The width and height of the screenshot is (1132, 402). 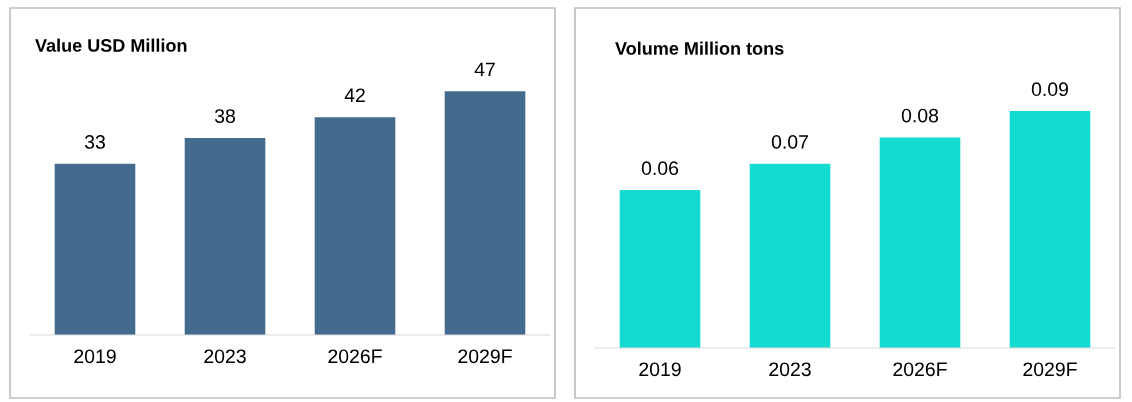 What do you see at coordinates (111, 45) in the screenshot?
I see `chart-title: Value USD Million` at bounding box center [111, 45].